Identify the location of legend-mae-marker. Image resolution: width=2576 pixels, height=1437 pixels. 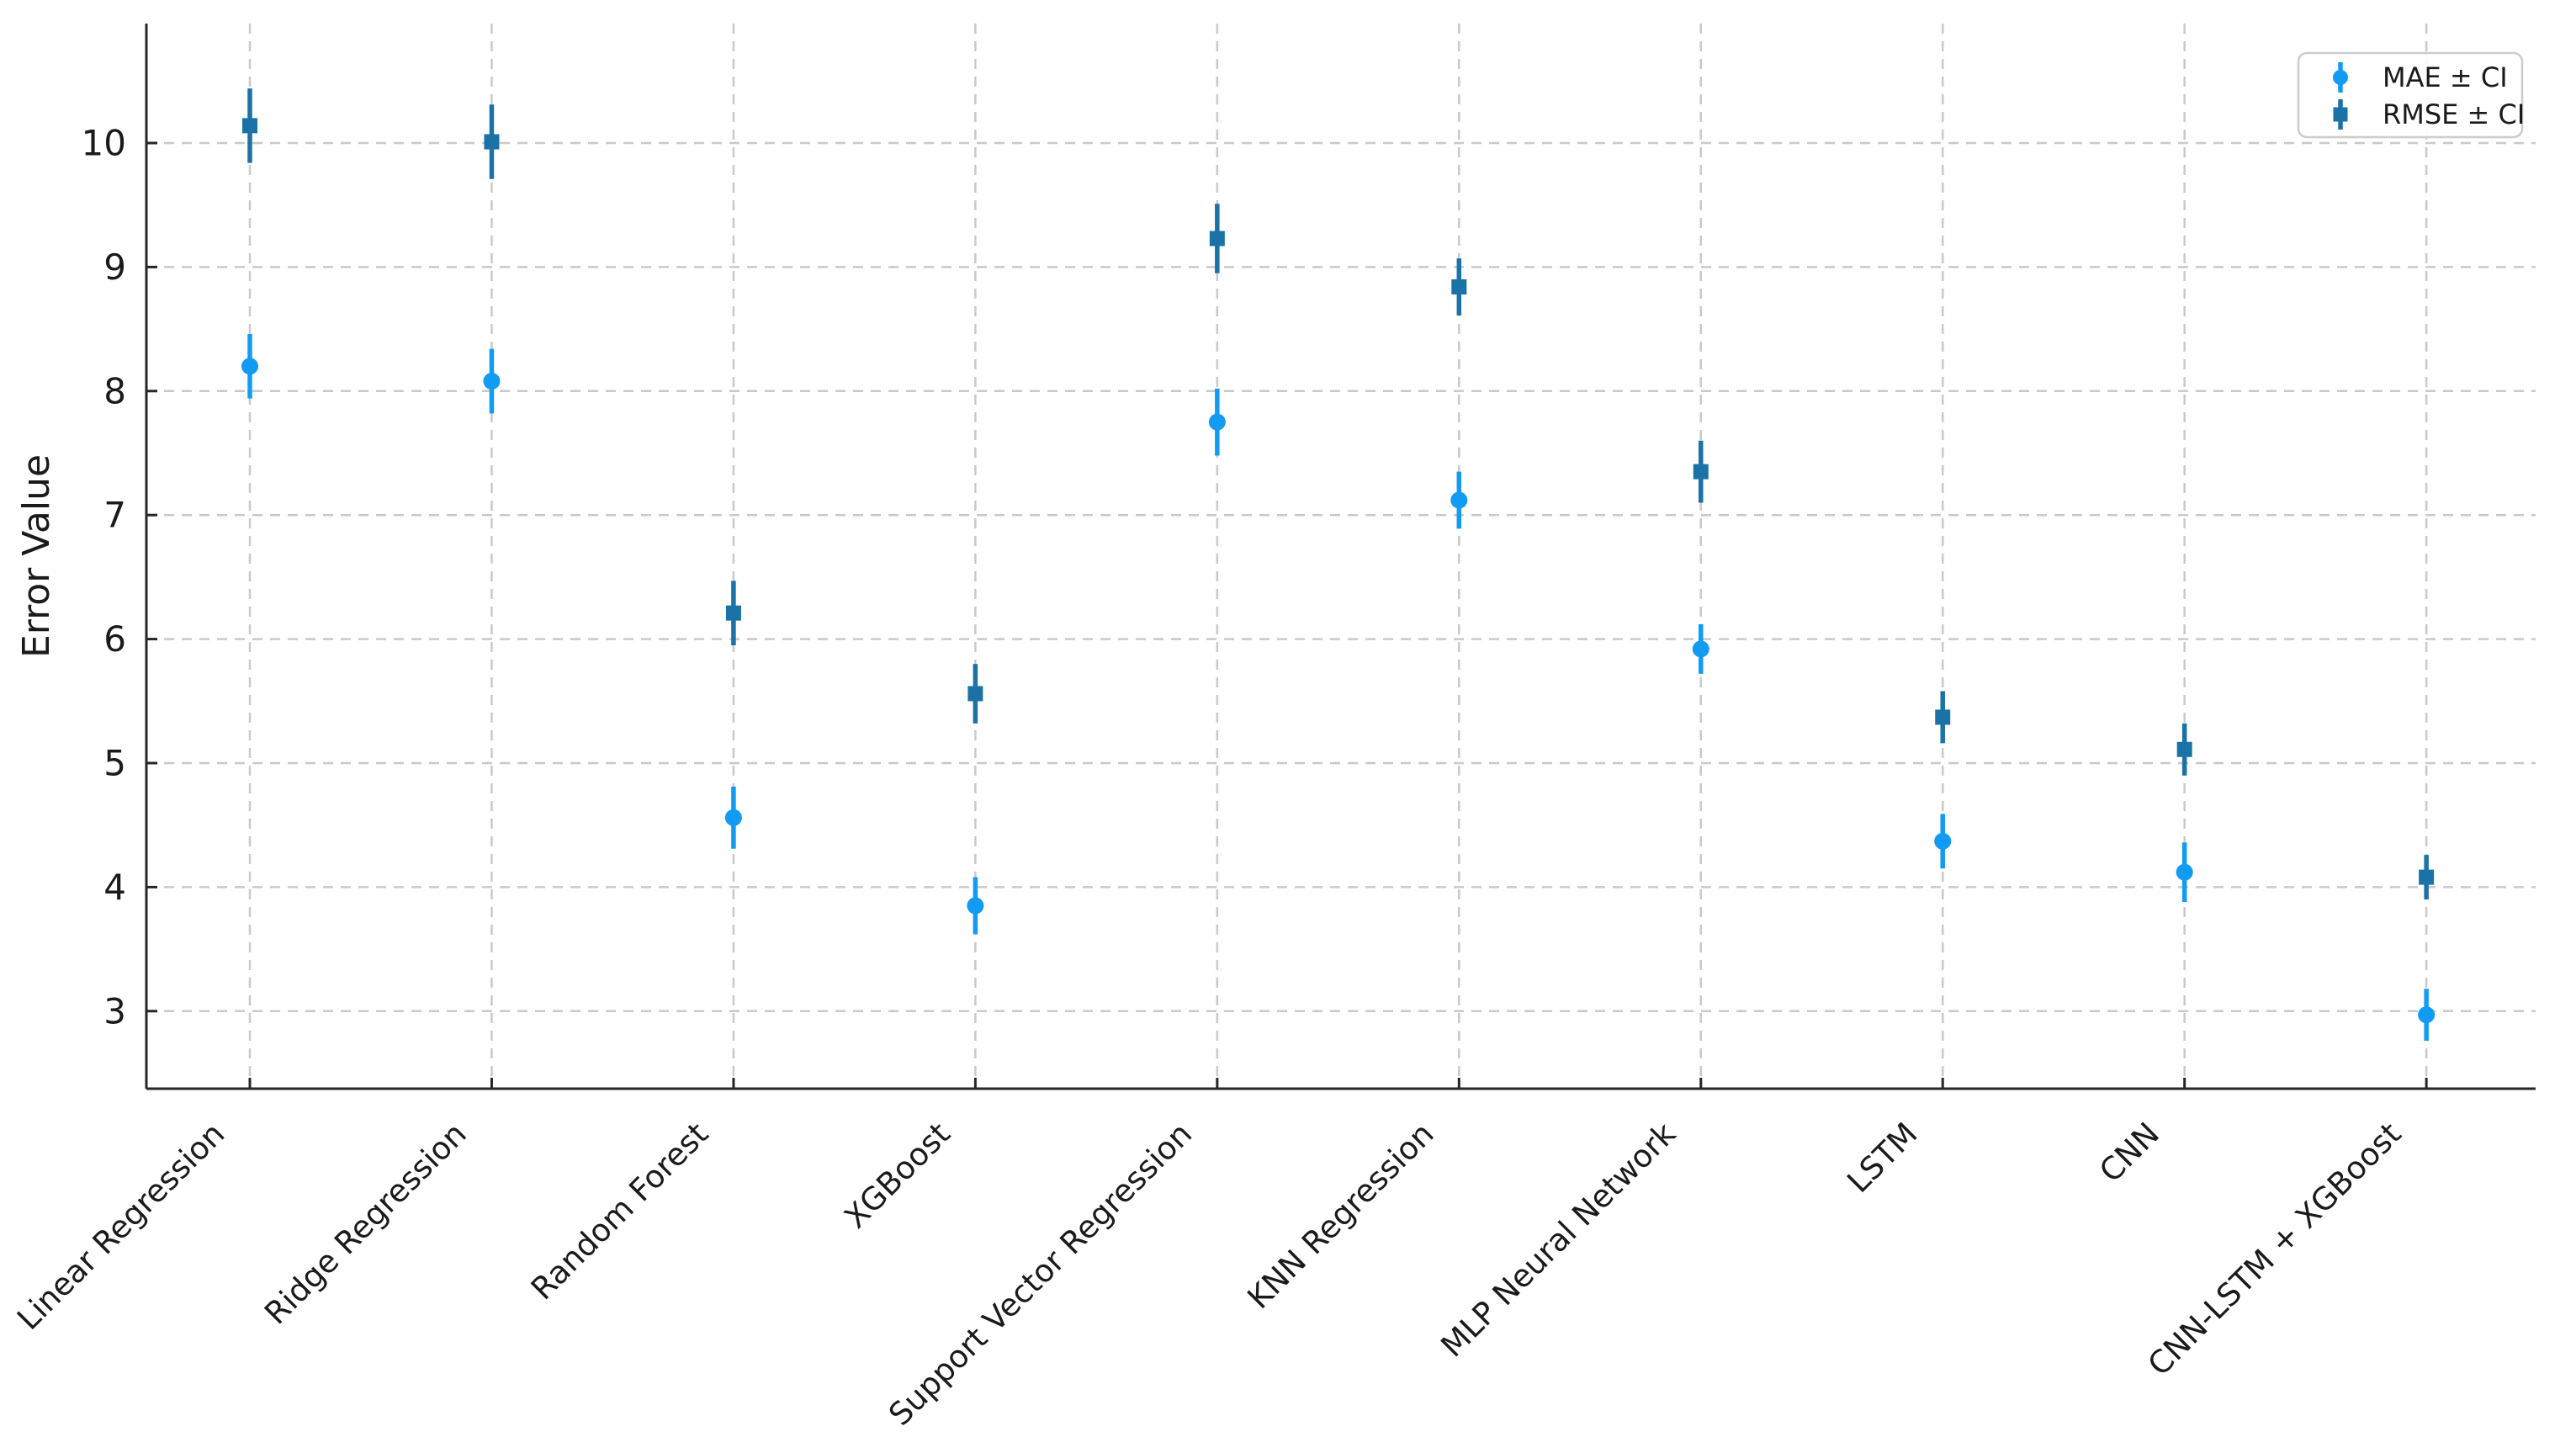
(2340, 77).